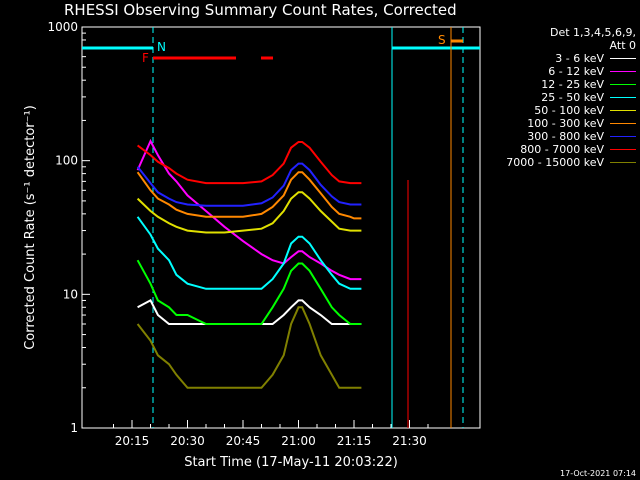 Image resolution: width=640 pixels, height=480 pixels. I want to click on legend-item: 800 - 7000 keV, so click(556, 149).